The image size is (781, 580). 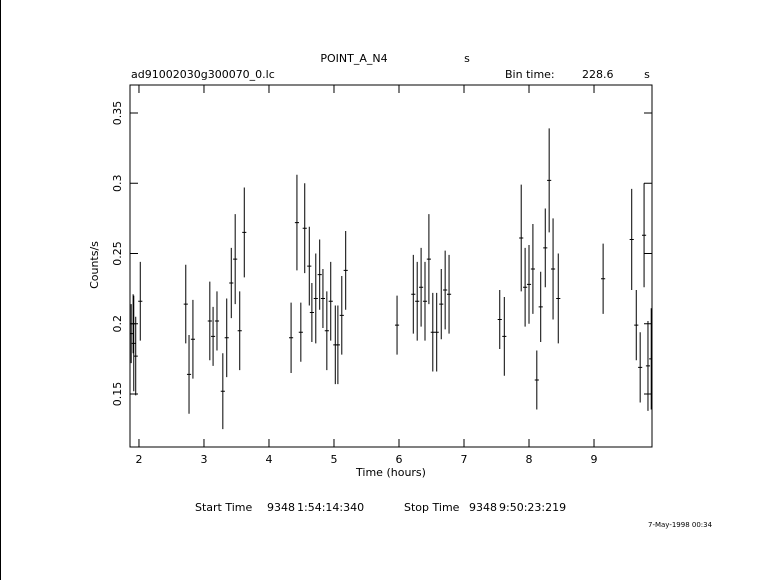 I want to click on x-tick-label: 3, so click(x=203, y=459).